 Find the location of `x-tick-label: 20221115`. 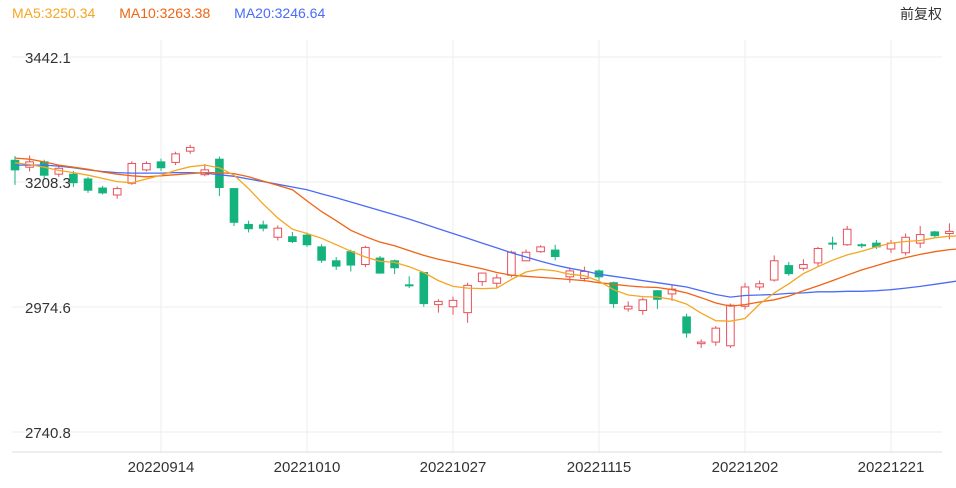

x-tick-label: 20221115 is located at coordinates (599, 467).